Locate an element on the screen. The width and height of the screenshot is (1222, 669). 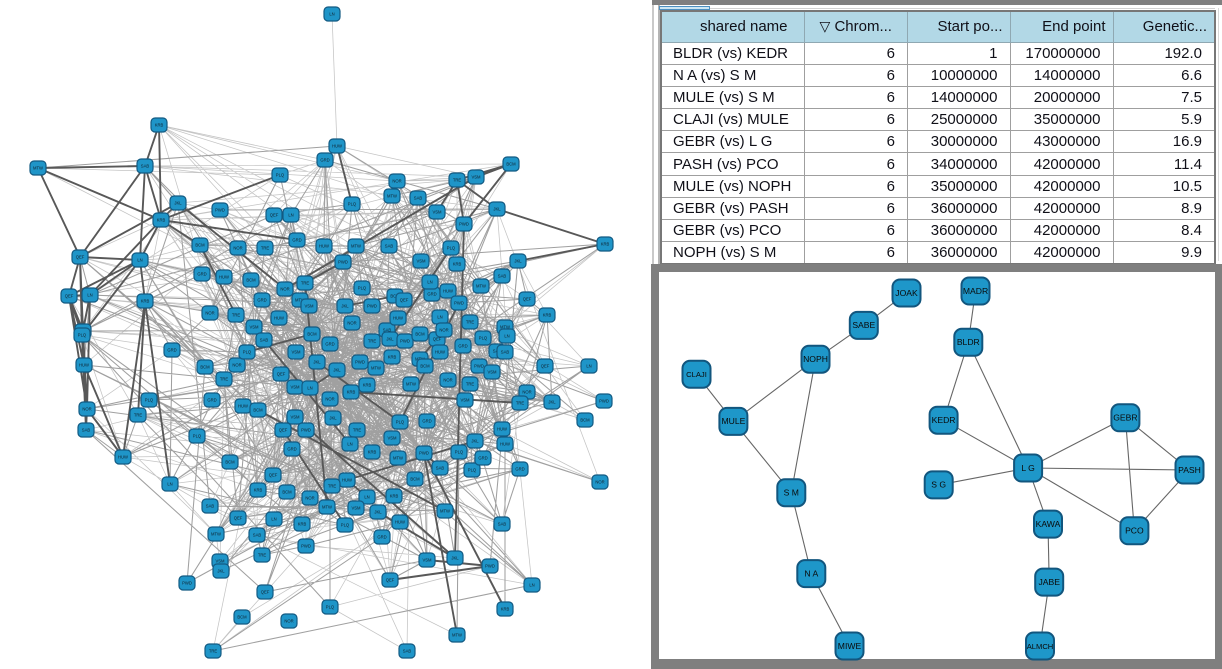
svg-text: MIWE is located at coordinates (850, 646).